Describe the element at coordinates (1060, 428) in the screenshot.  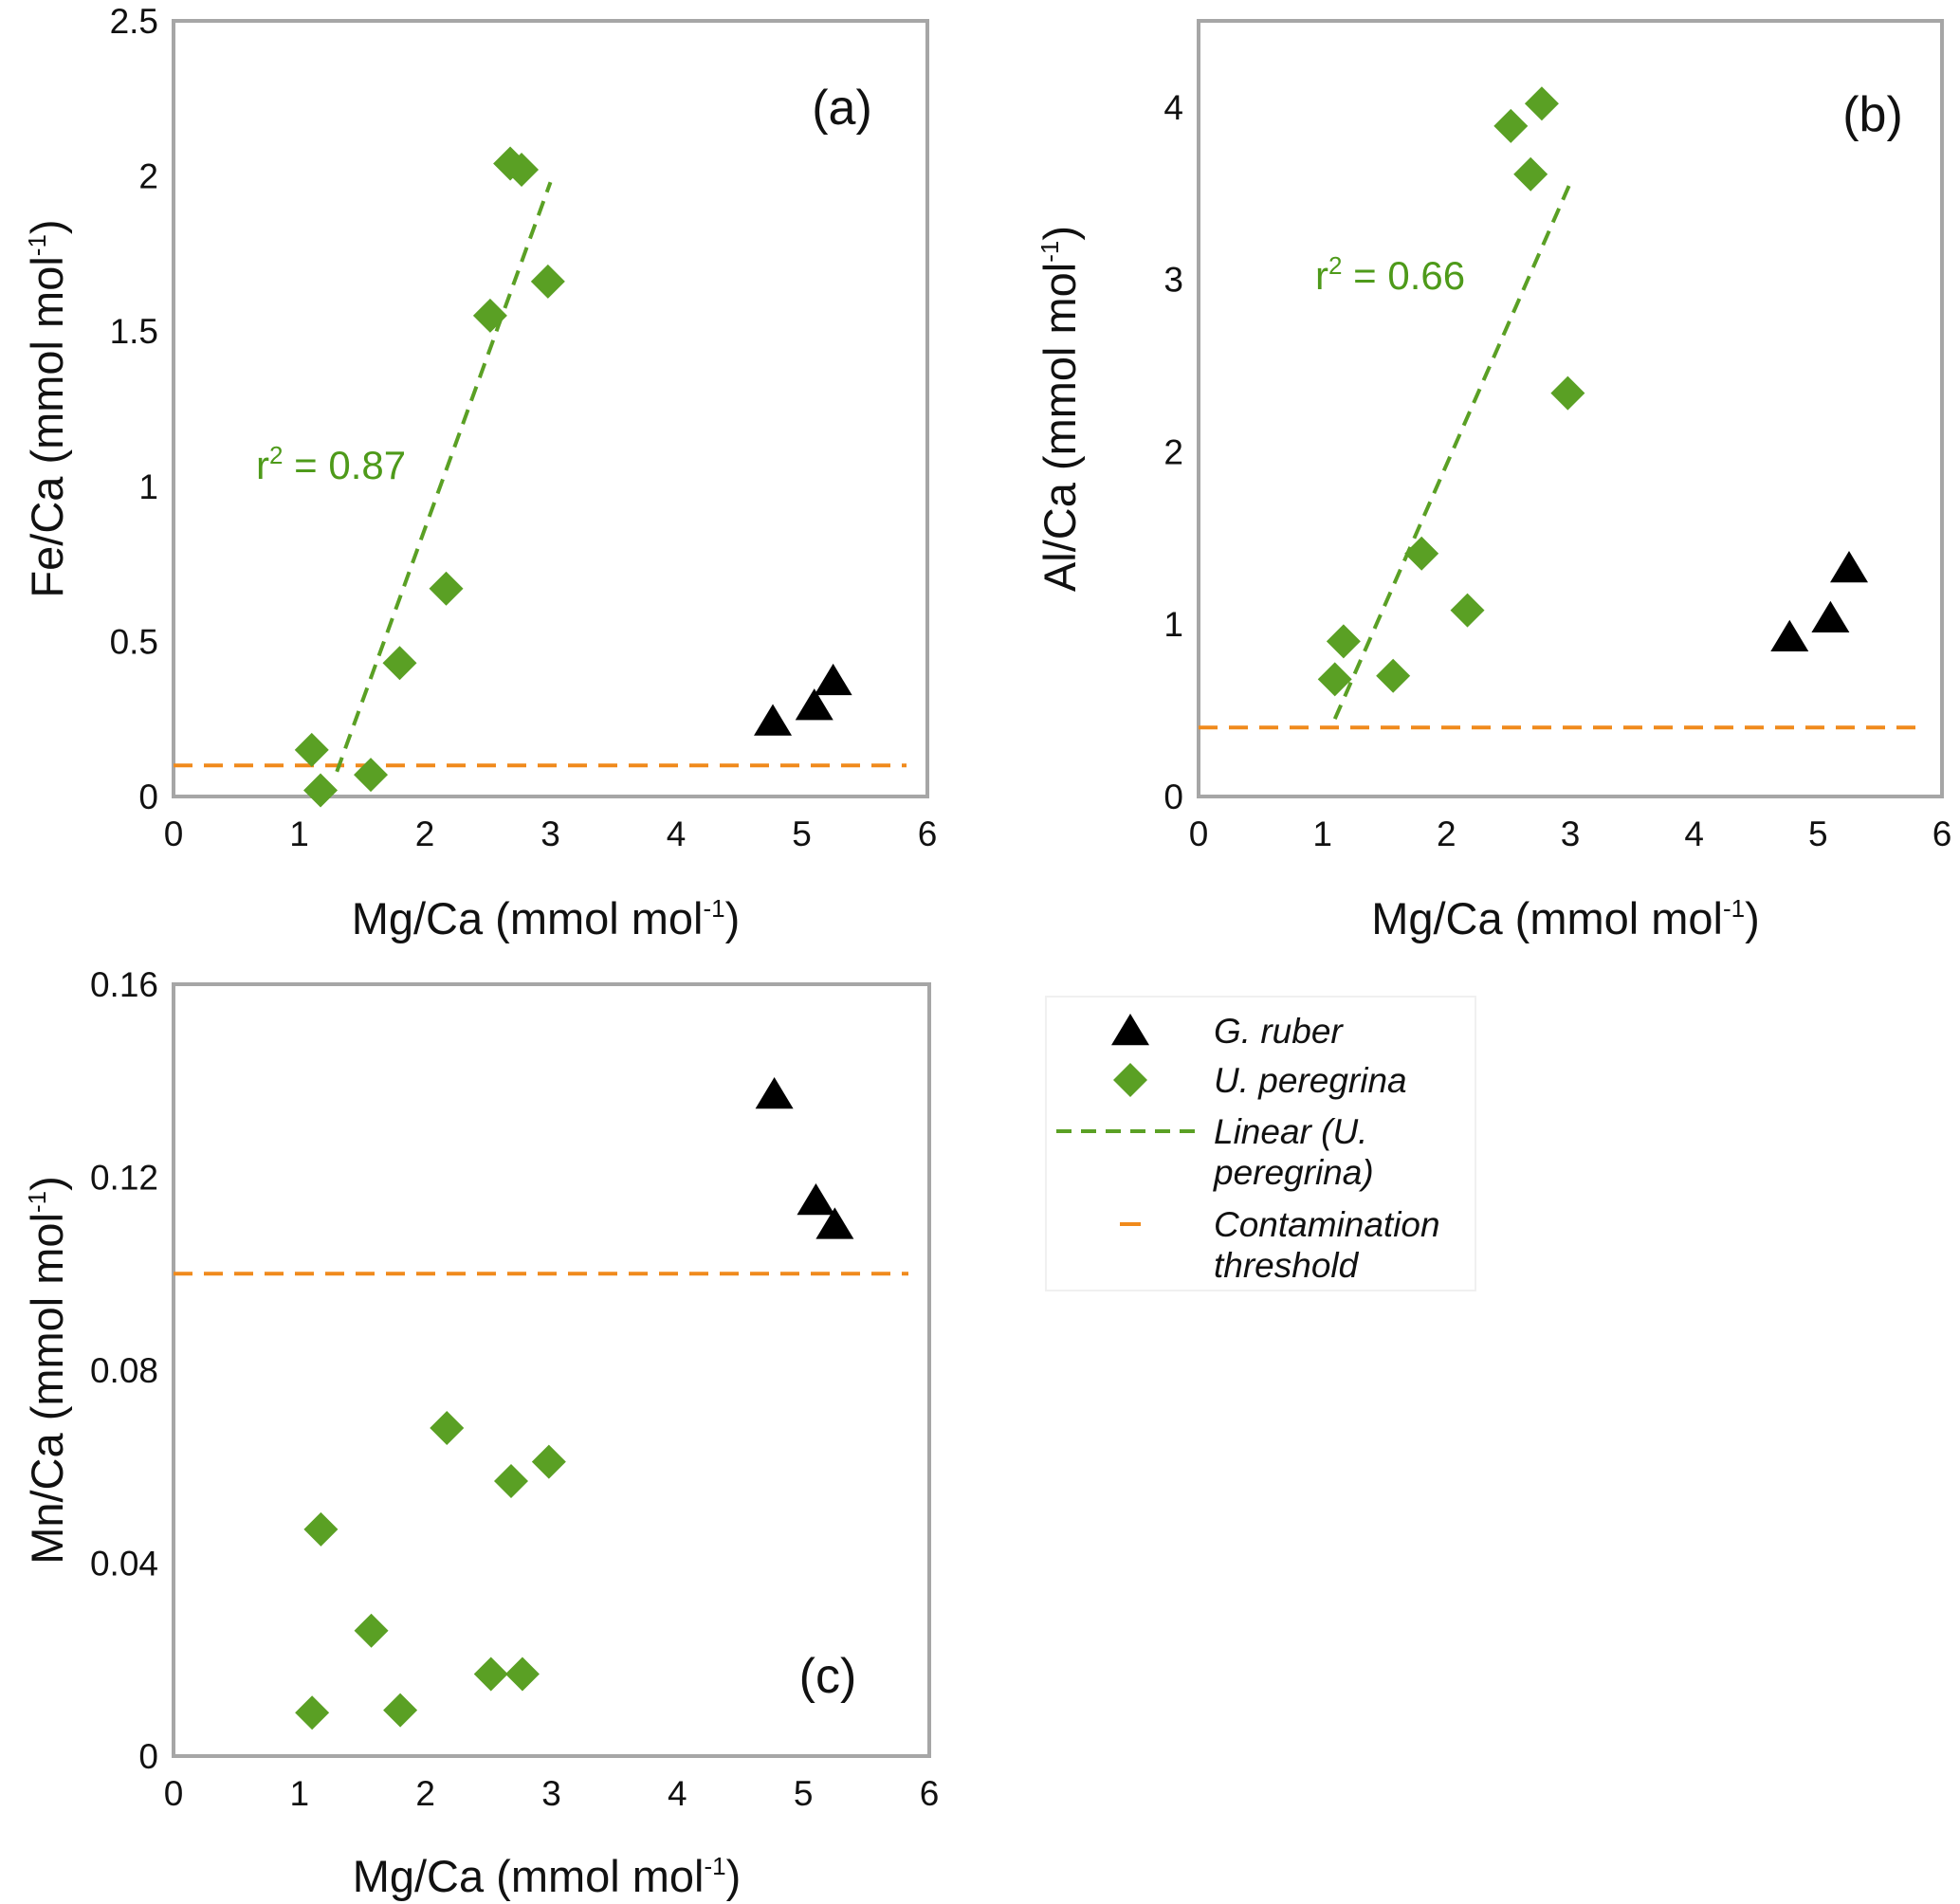
I see `y-axis-title-text: Al/Ca (mmol mol` at that location.